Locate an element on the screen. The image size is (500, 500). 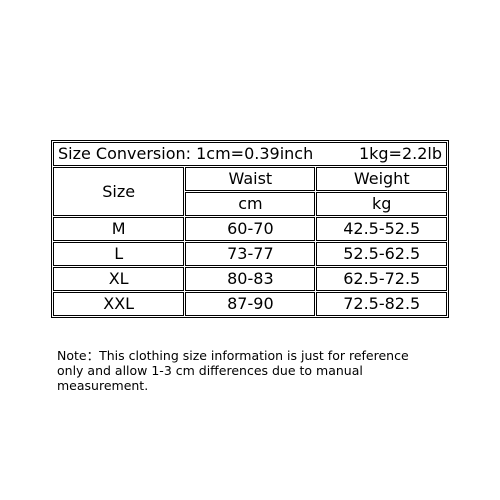
table-title: Size Conversion: 1cm=0.39inch 1kg=2.2lb is located at coordinates (250, 154).